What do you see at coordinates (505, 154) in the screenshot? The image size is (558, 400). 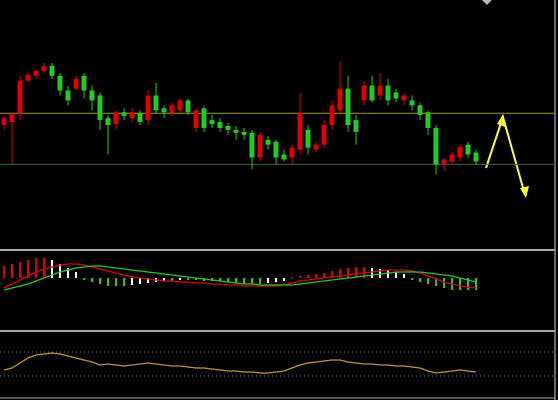 I see `arrow` at bounding box center [505, 154].